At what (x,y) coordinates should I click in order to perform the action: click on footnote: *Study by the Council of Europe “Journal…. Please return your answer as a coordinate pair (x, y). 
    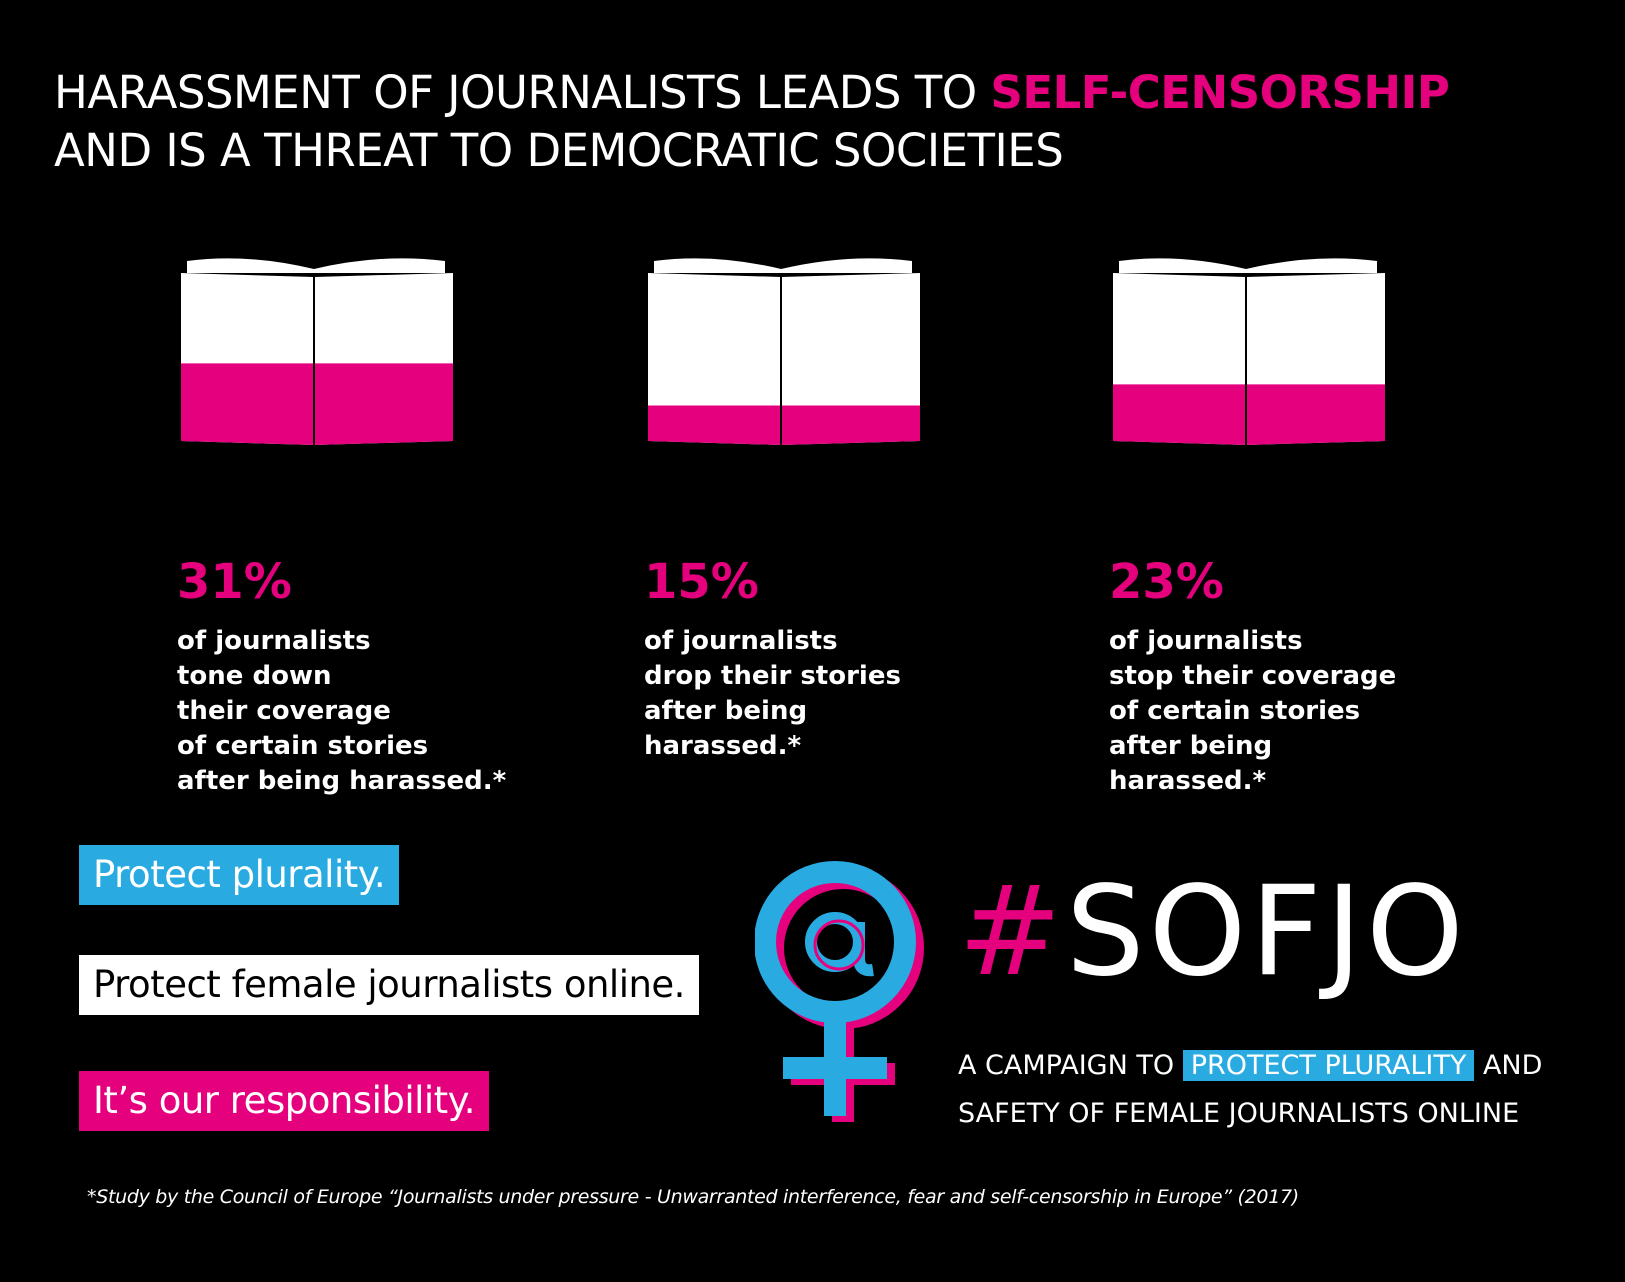
    Looking at the image, I should click on (693, 1197).